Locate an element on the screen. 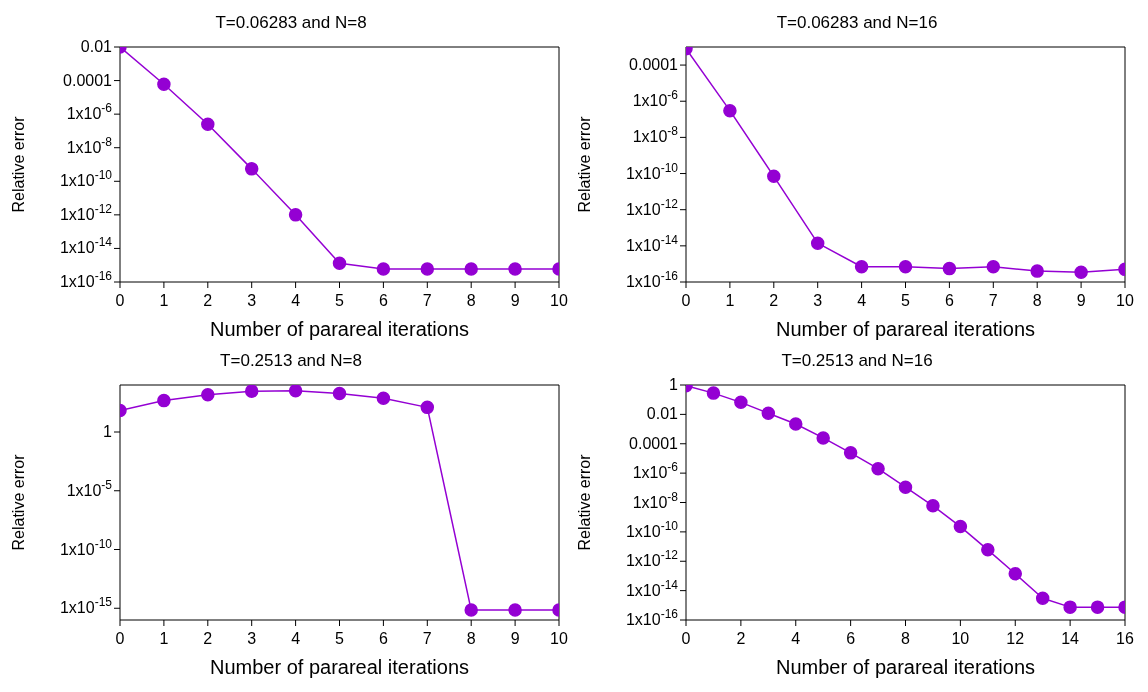  x-tick-label: 6 is located at coordinates (851, 638).